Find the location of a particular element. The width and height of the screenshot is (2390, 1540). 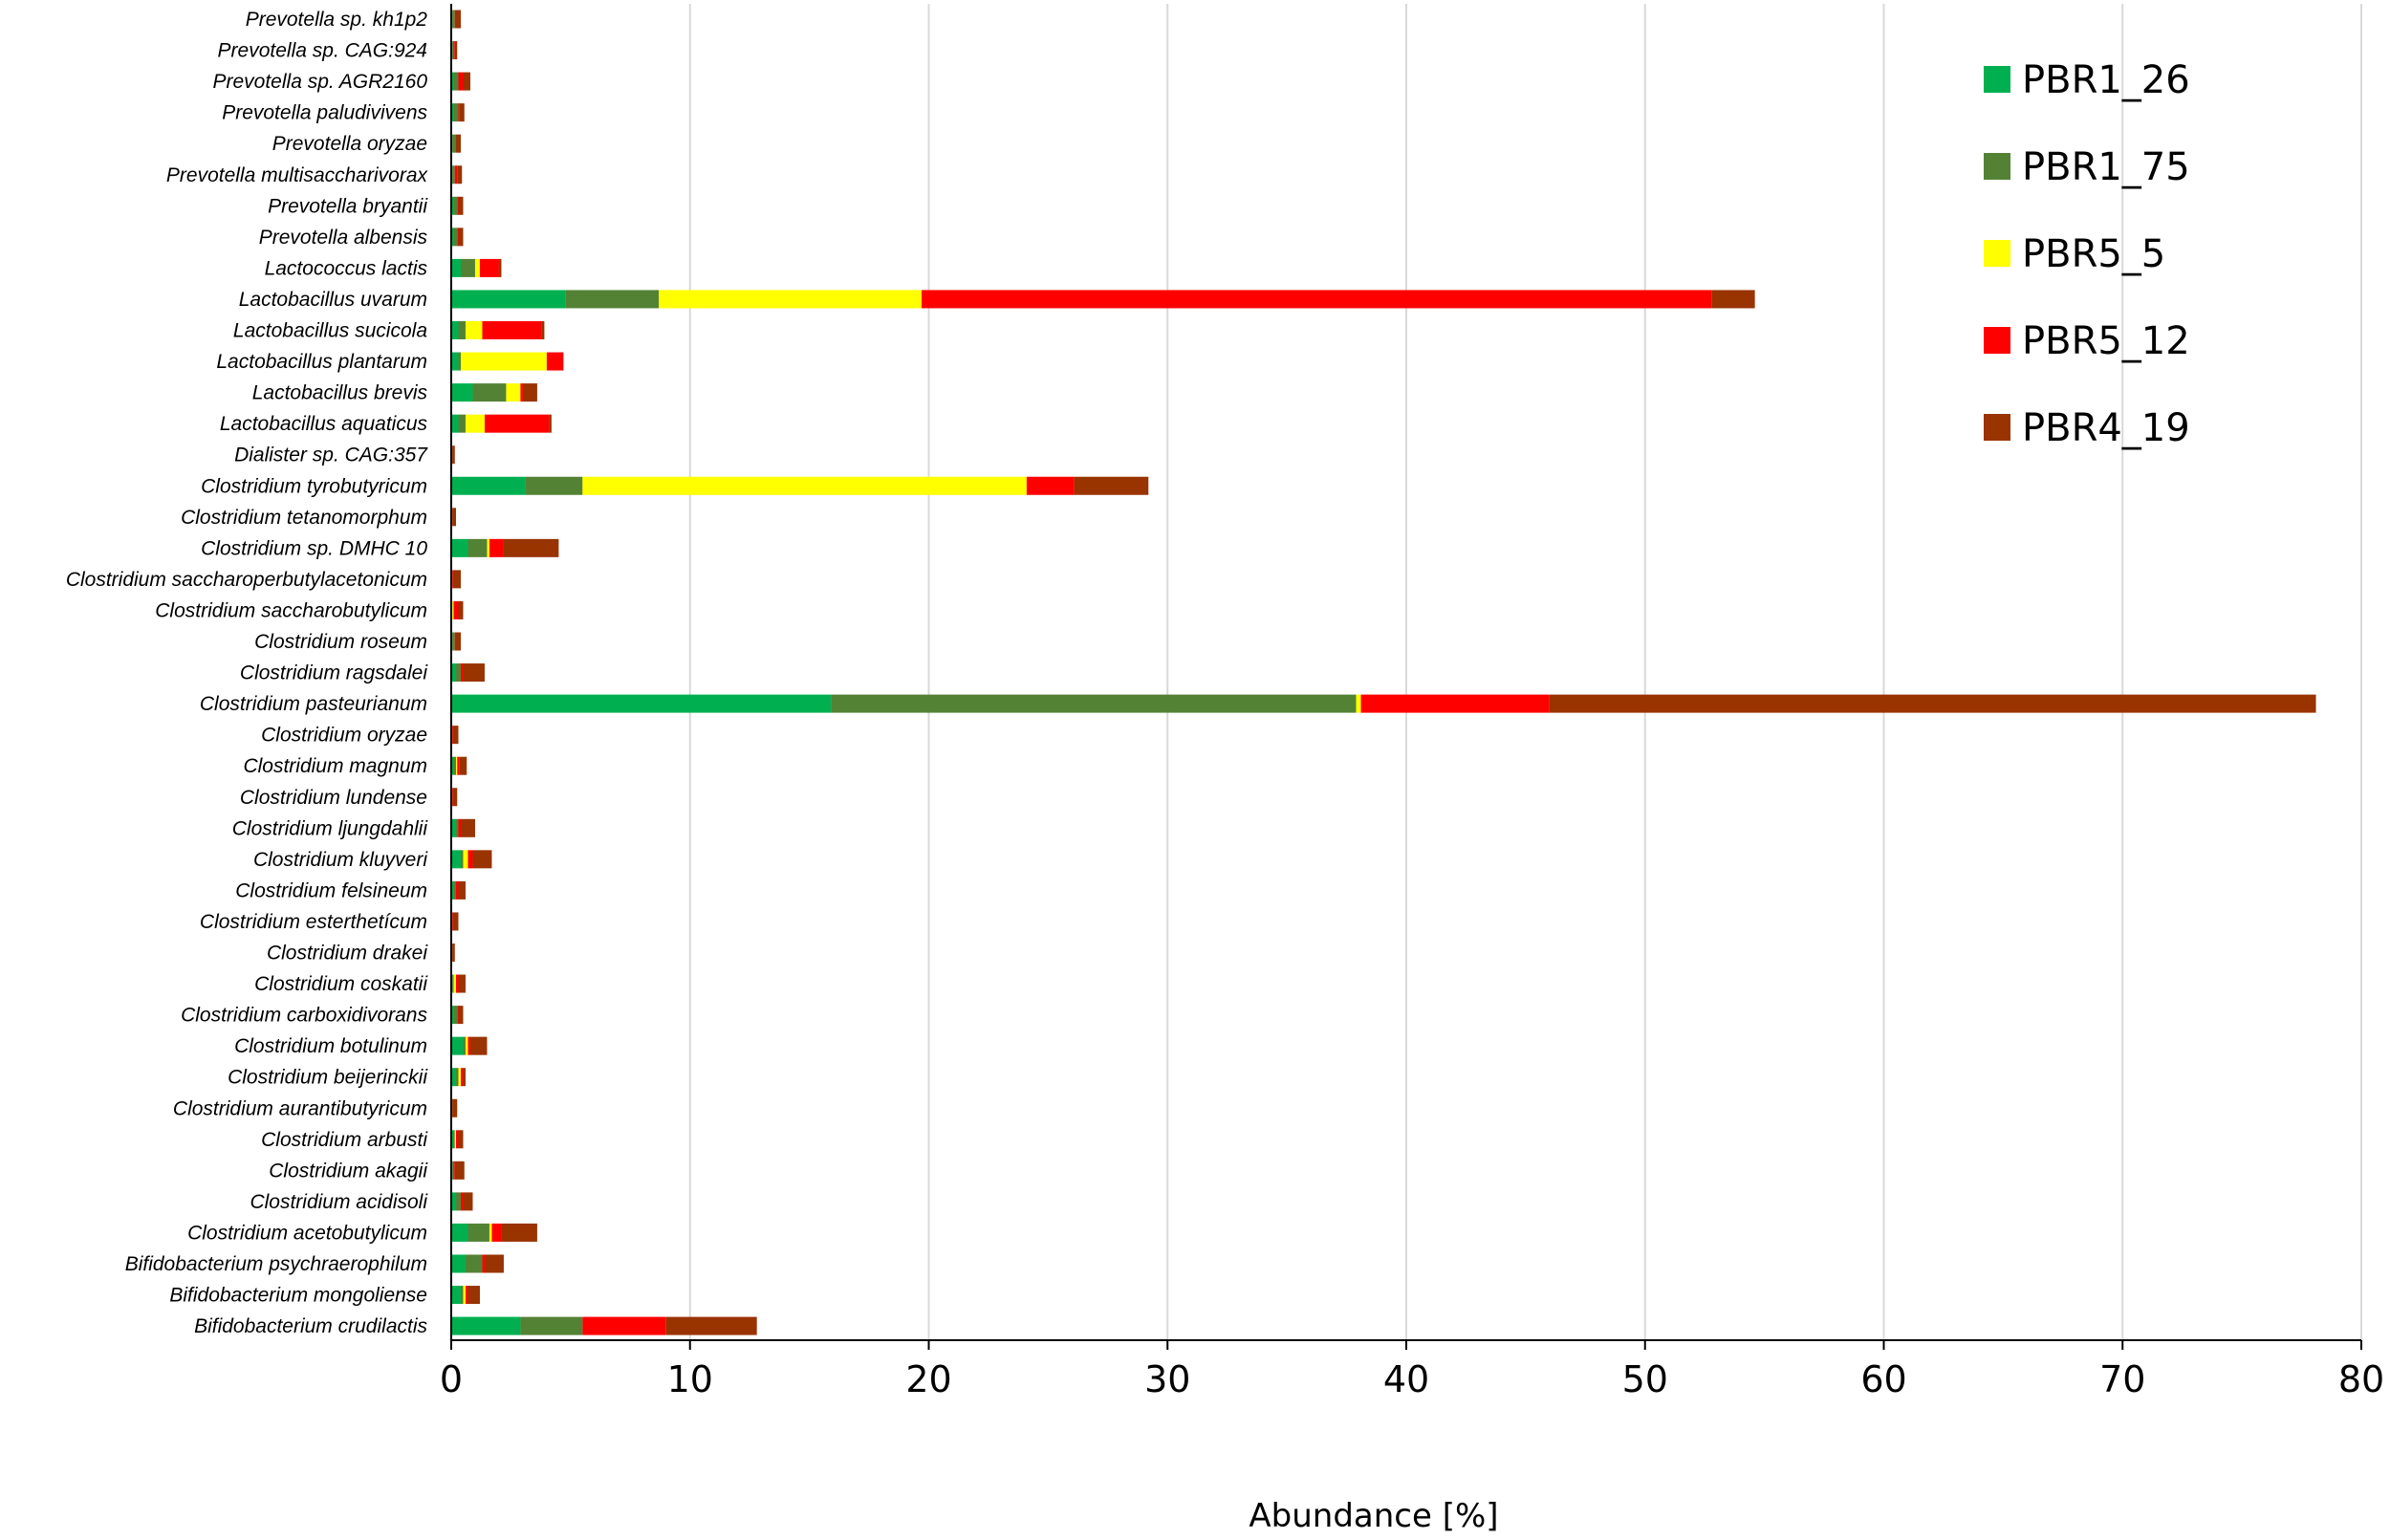

category-label: Clostridium tetanomorphum is located at coordinates (304, 518).